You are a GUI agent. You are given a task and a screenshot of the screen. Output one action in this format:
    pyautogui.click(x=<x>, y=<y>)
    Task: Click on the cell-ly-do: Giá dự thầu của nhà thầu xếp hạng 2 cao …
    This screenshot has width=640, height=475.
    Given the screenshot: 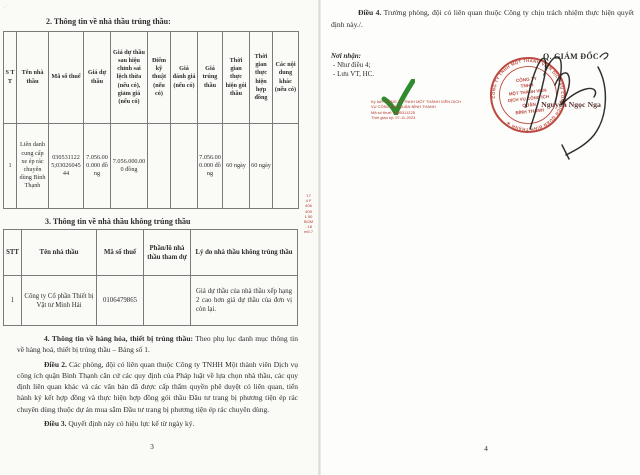 What is the action you would take?
    pyautogui.click(x=244, y=300)
    